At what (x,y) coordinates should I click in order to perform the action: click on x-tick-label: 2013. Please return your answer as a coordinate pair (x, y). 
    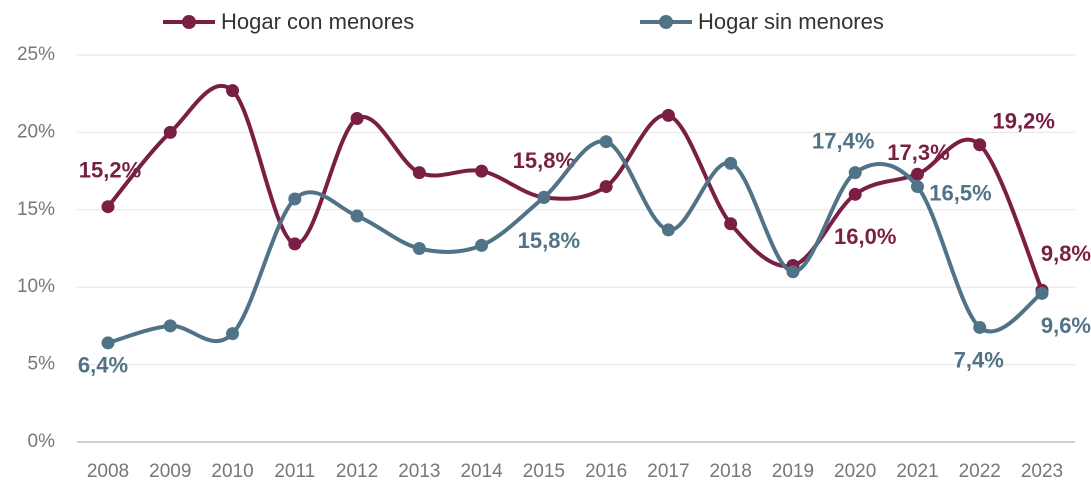
    Looking at the image, I should click on (419, 471).